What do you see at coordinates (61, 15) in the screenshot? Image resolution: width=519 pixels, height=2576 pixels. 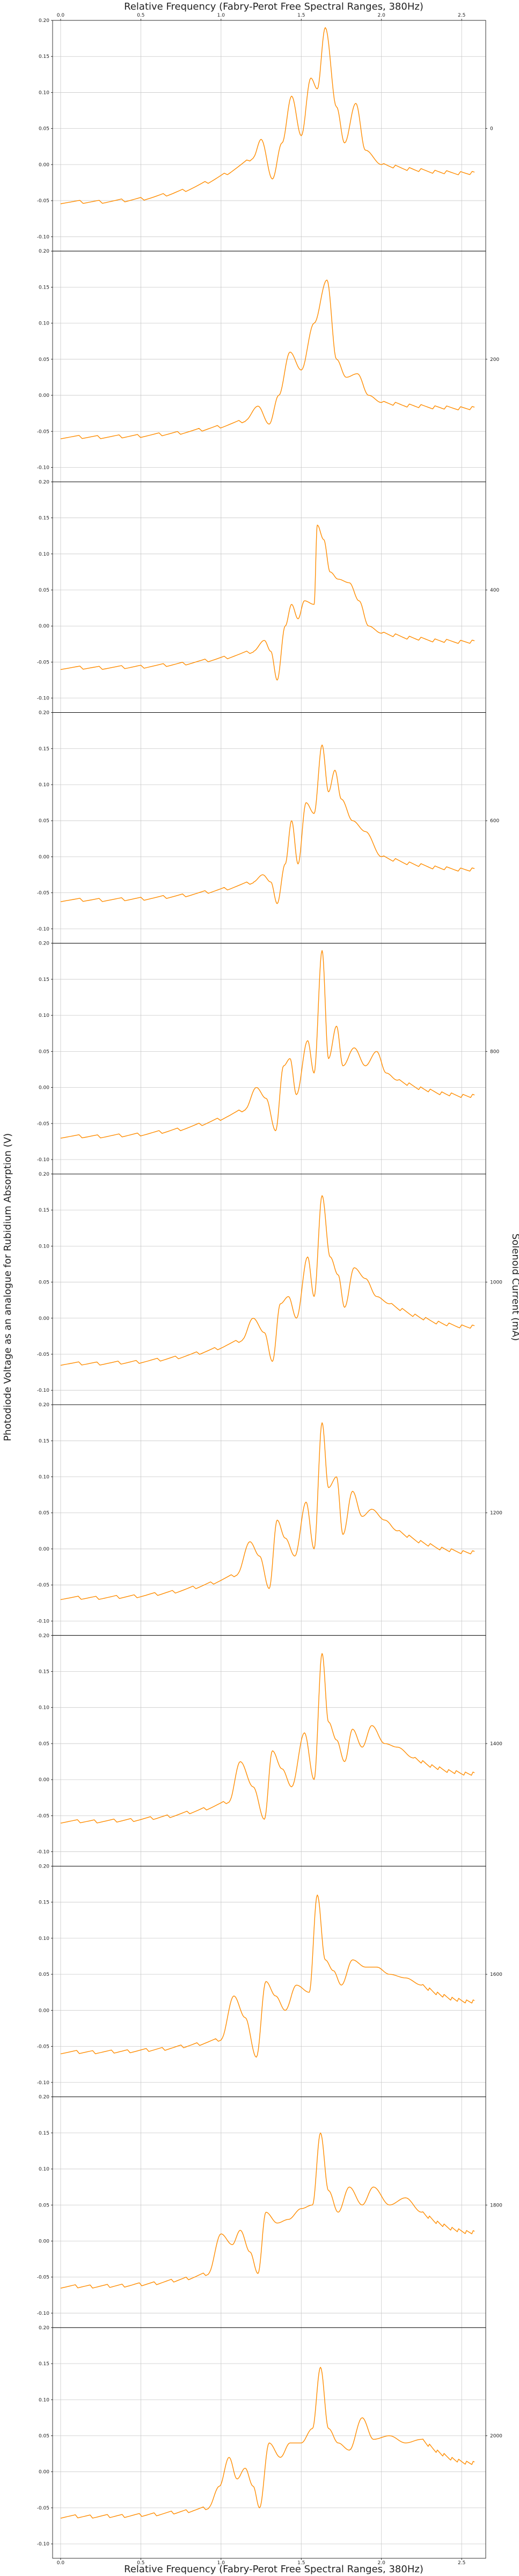 I see `x-tick-label-top: 0.0` at bounding box center [61, 15].